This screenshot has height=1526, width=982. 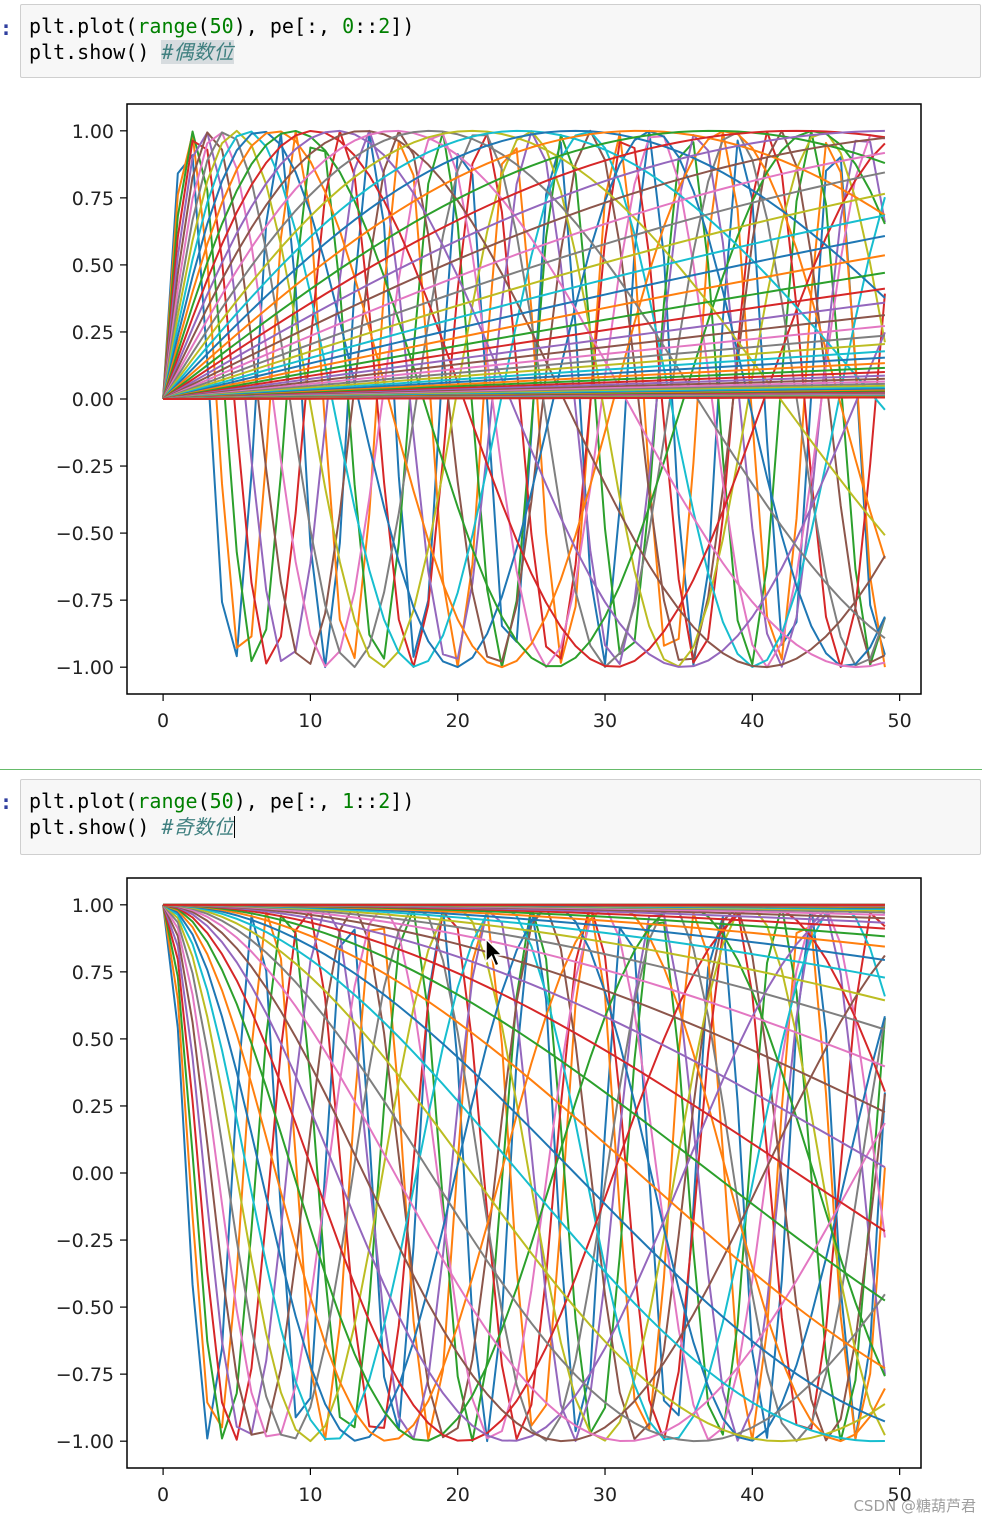 What do you see at coordinates (900, 721) in the screenshot?
I see `x-tick-label: 50` at bounding box center [900, 721].